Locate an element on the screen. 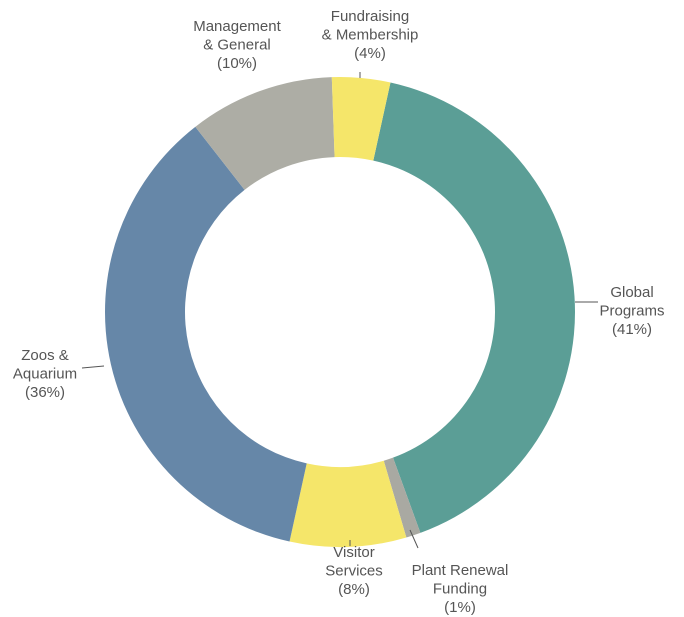 This screenshot has height=617, width=684. slice-label: Aquarium is located at coordinates (45, 373).